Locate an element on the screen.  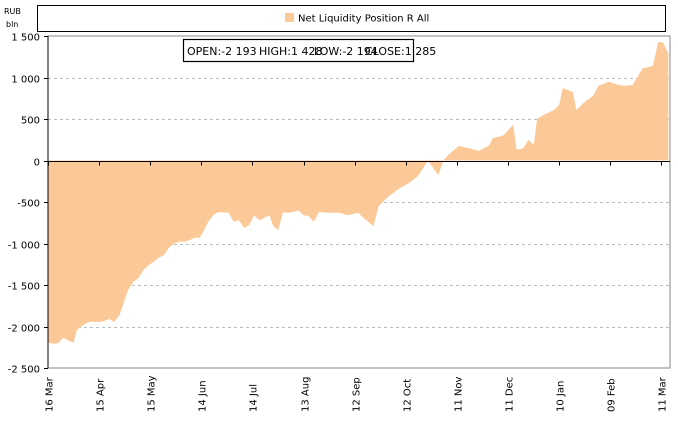
y-tick-label: 1 000 is located at coordinates (25, 80).